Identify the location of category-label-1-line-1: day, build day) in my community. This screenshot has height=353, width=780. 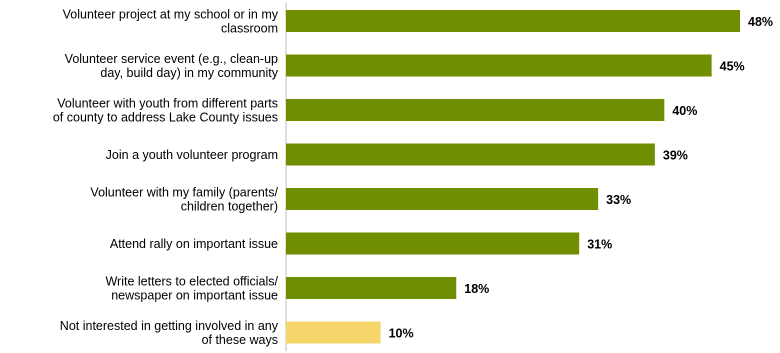
(189, 73).